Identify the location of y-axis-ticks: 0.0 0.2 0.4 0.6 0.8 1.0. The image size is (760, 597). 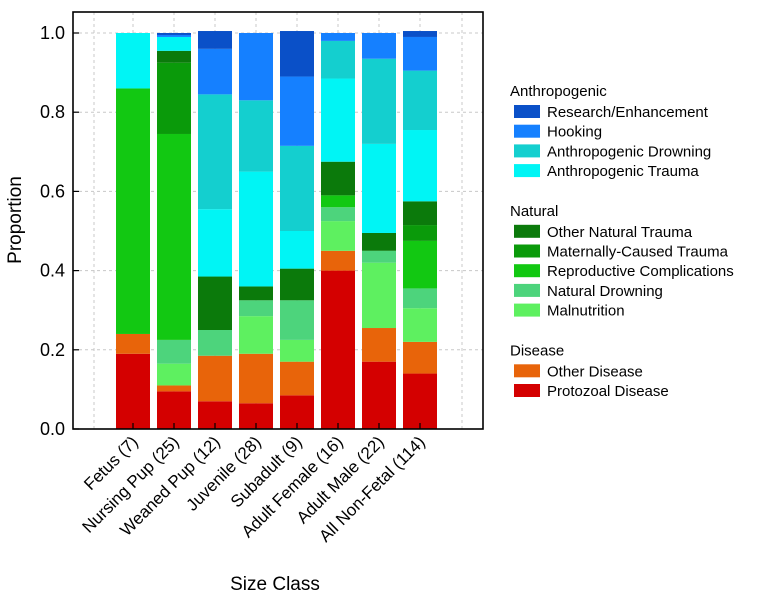
(59, 231).